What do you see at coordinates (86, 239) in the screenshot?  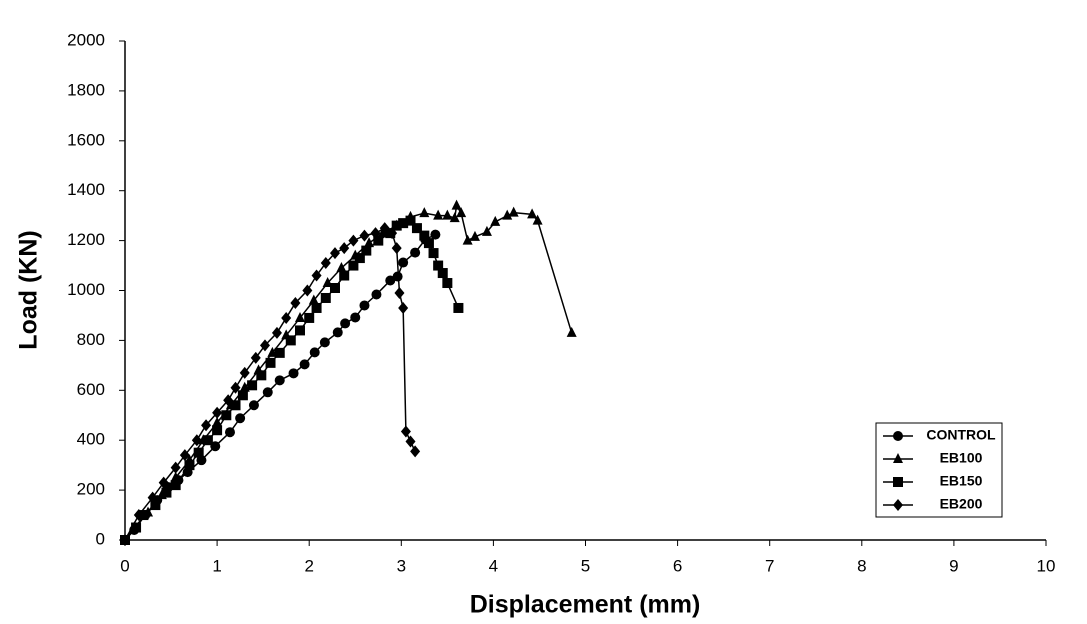 I see `y-tick-label: 1200` at bounding box center [86, 239].